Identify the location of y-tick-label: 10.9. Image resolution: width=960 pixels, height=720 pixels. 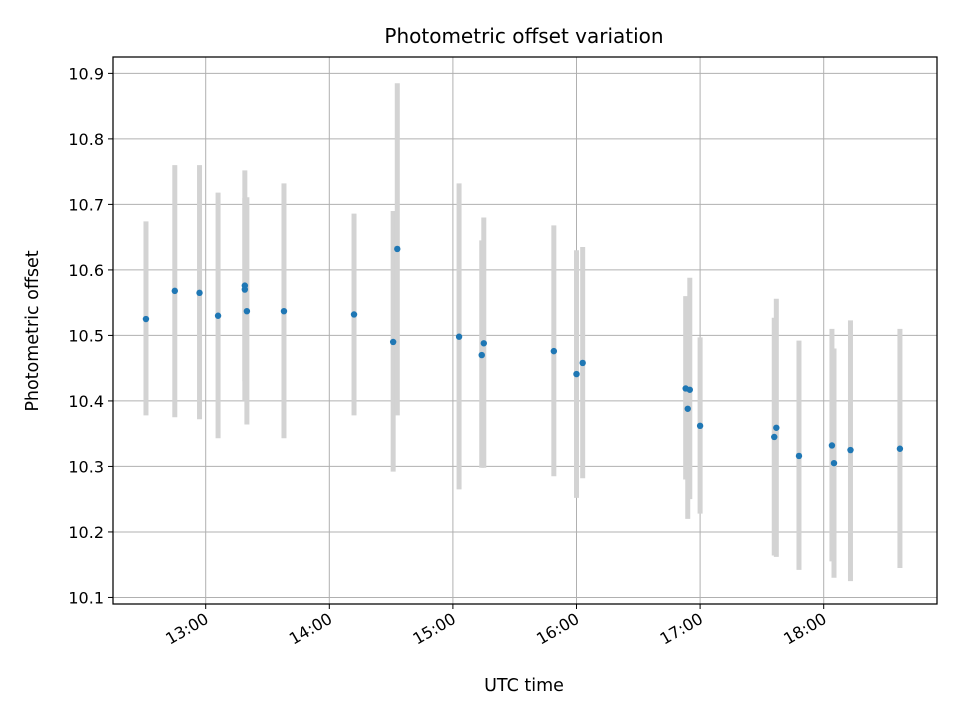
(86, 73).